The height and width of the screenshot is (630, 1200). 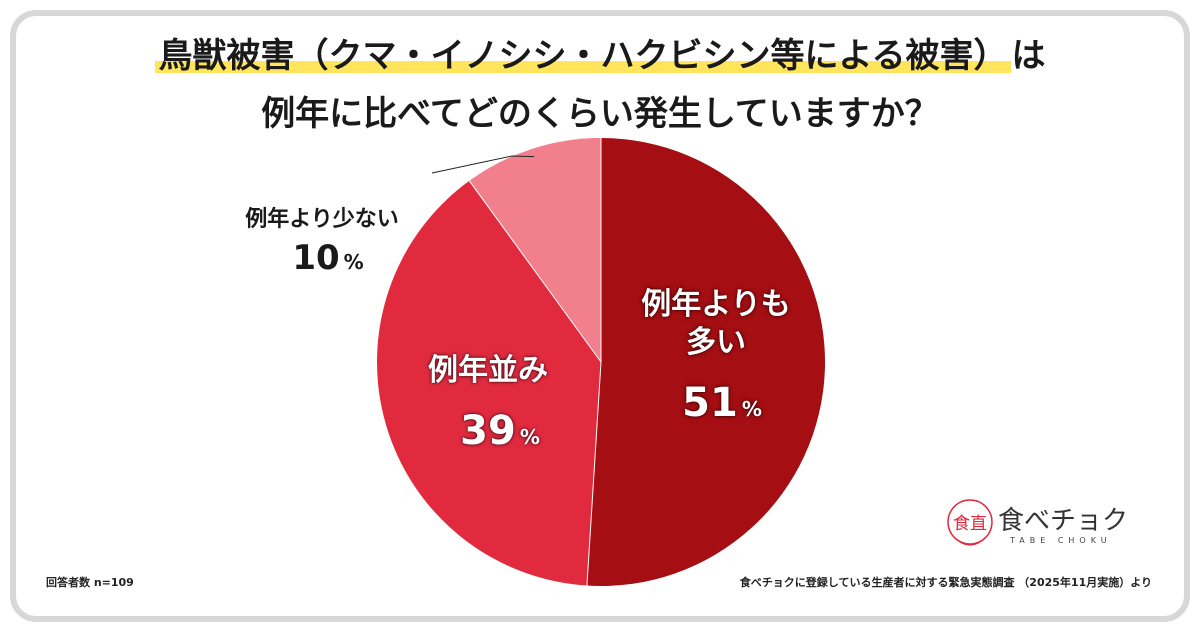 What do you see at coordinates (751, 409) in the screenshot?
I see `pct-sign-more: %` at bounding box center [751, 409].